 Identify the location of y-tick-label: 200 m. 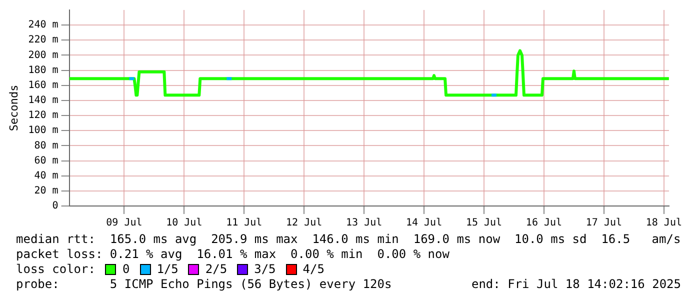
(43, 55).